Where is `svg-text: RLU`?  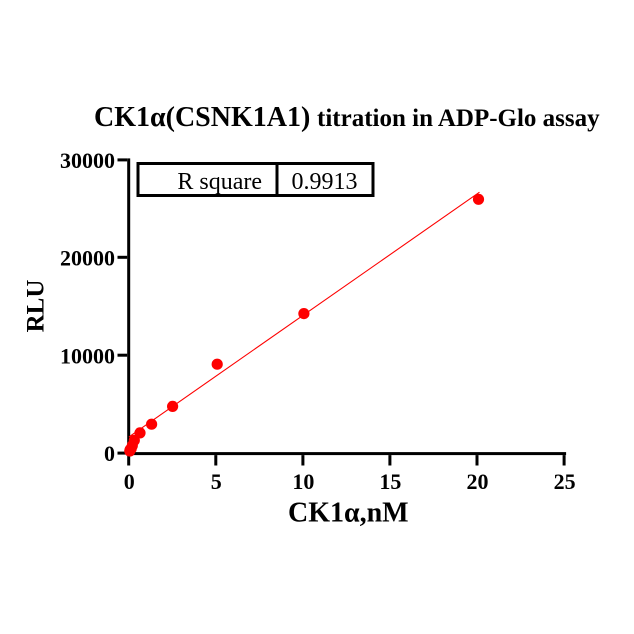
svg-text: RLU is located at coordinates (36, 306).